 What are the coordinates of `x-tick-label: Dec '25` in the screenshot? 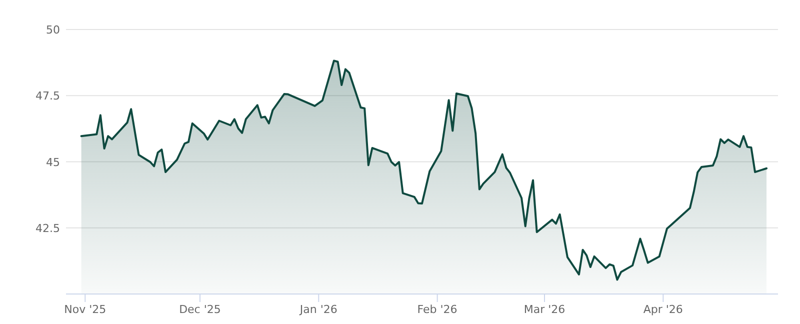 It's located at (200, 309).